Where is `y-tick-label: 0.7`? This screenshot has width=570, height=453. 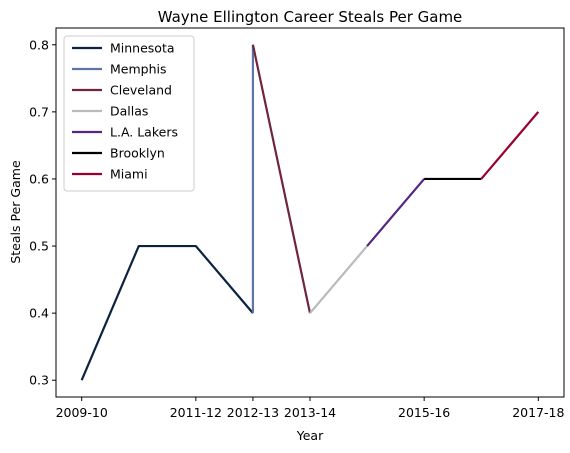 y-tick-label: 0.7 is located at coordinates (39, 111).